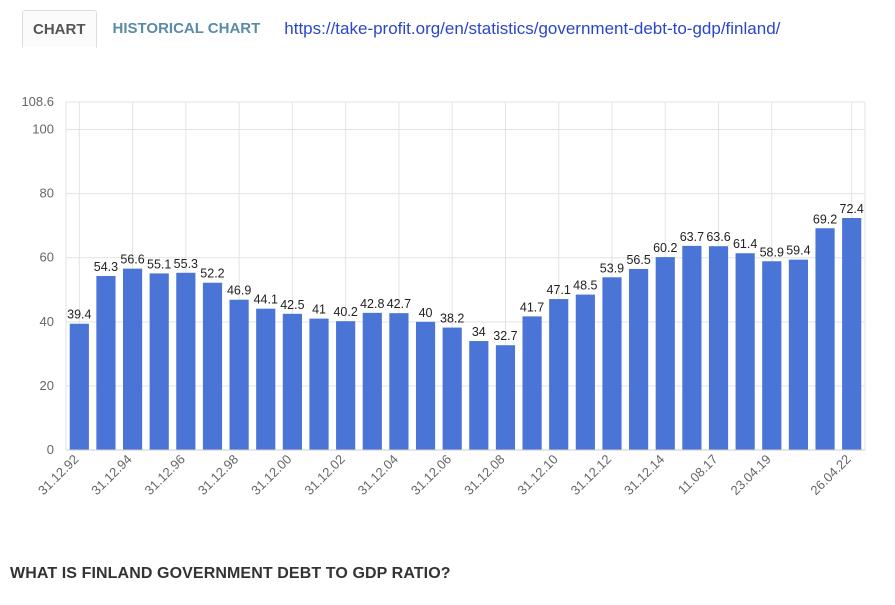 The height and width of the screenshot is (605, 895). I want to click on bar-value-label: 46.9, so click(239, 291).